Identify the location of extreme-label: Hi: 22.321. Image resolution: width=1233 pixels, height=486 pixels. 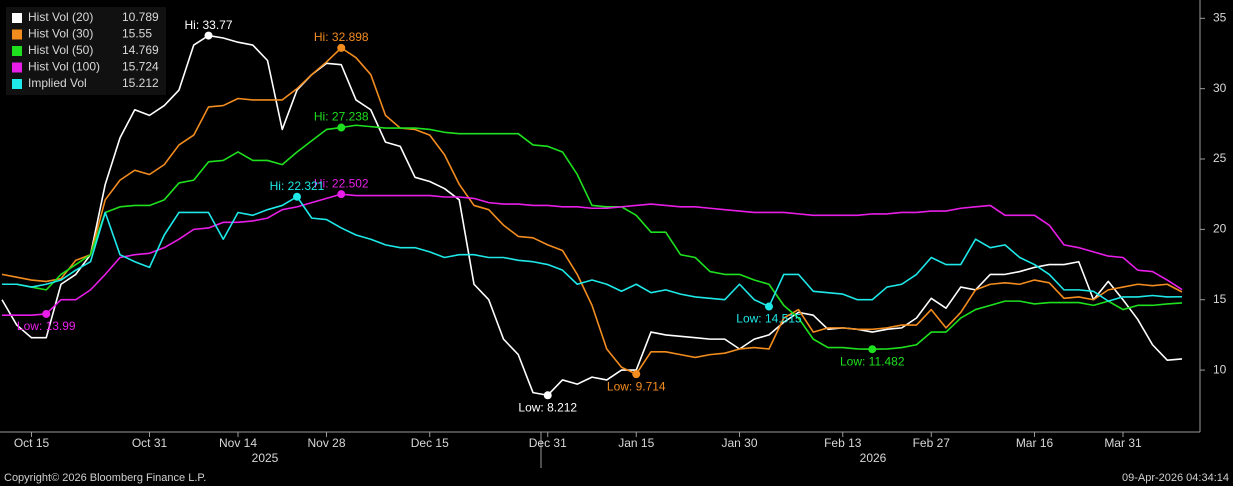
(297, 186).